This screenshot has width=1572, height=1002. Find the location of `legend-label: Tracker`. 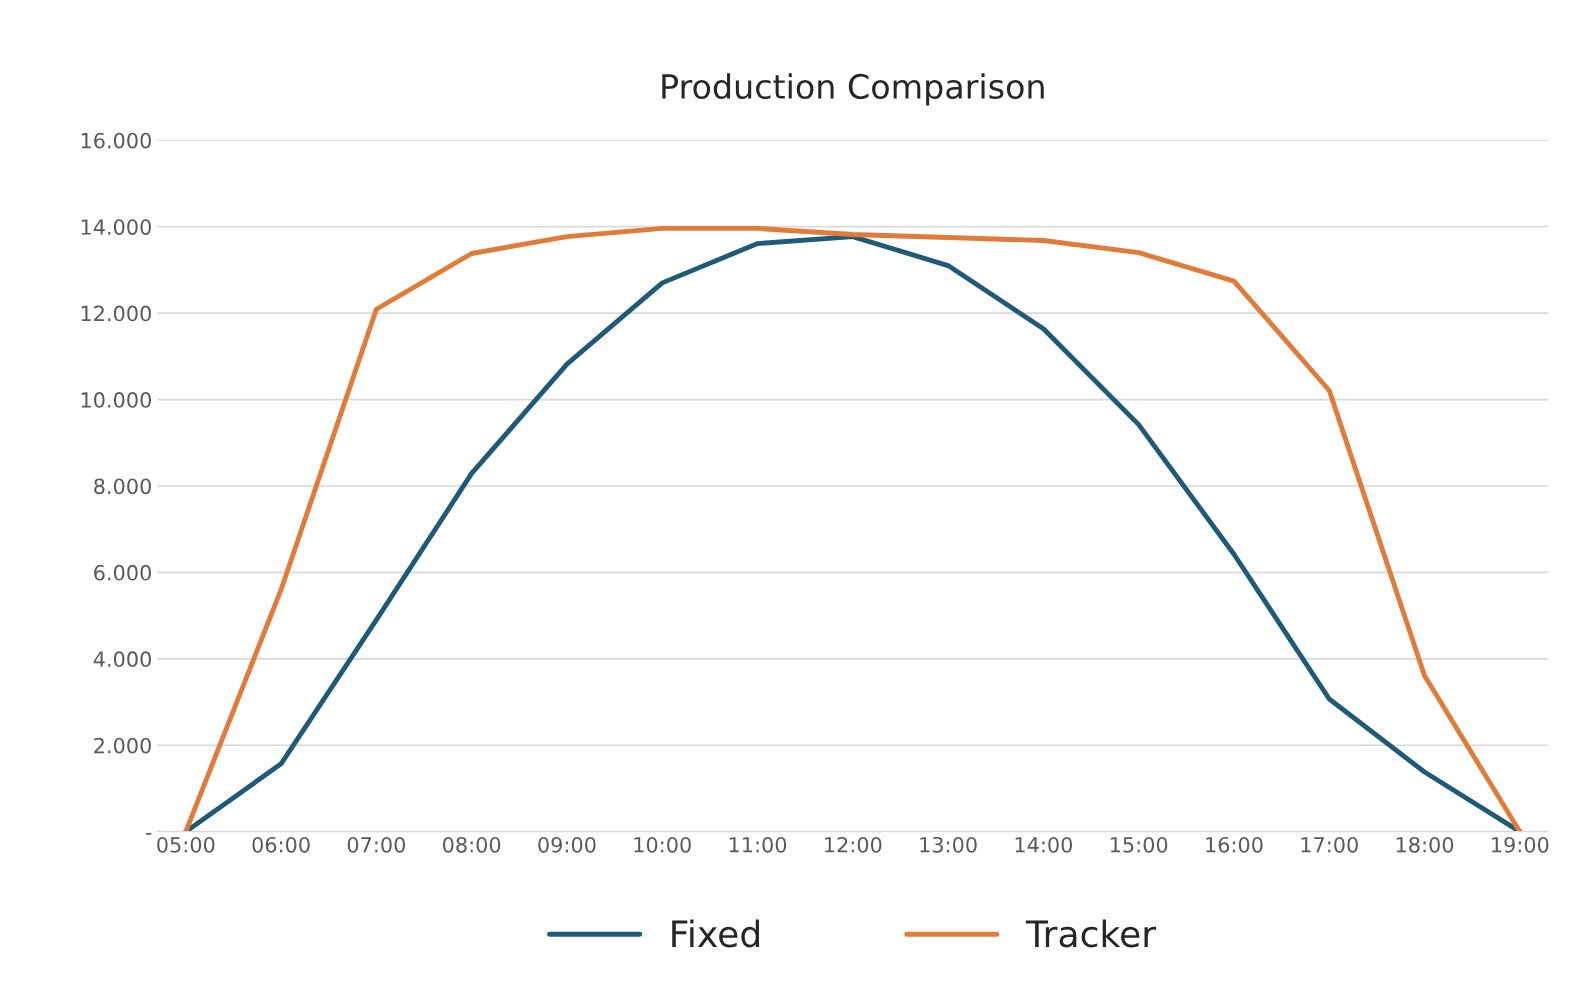

legend-label: Tracker is located at coordinates (1091, 933).